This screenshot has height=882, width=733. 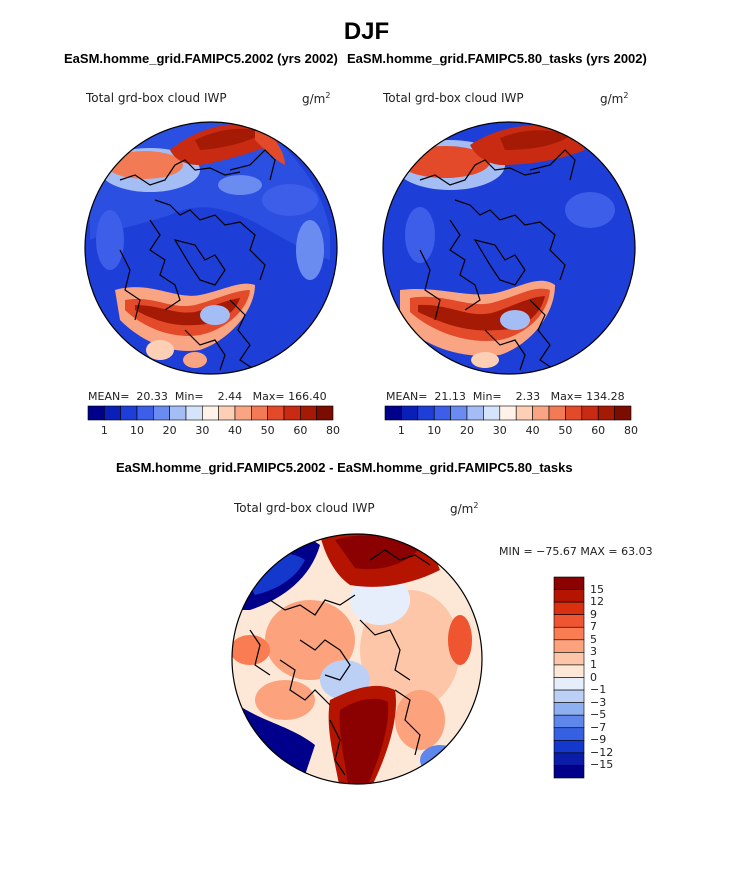 I want to click on right-variable-label: Total grd-box cloud IWP, so click(x=453, y=98).